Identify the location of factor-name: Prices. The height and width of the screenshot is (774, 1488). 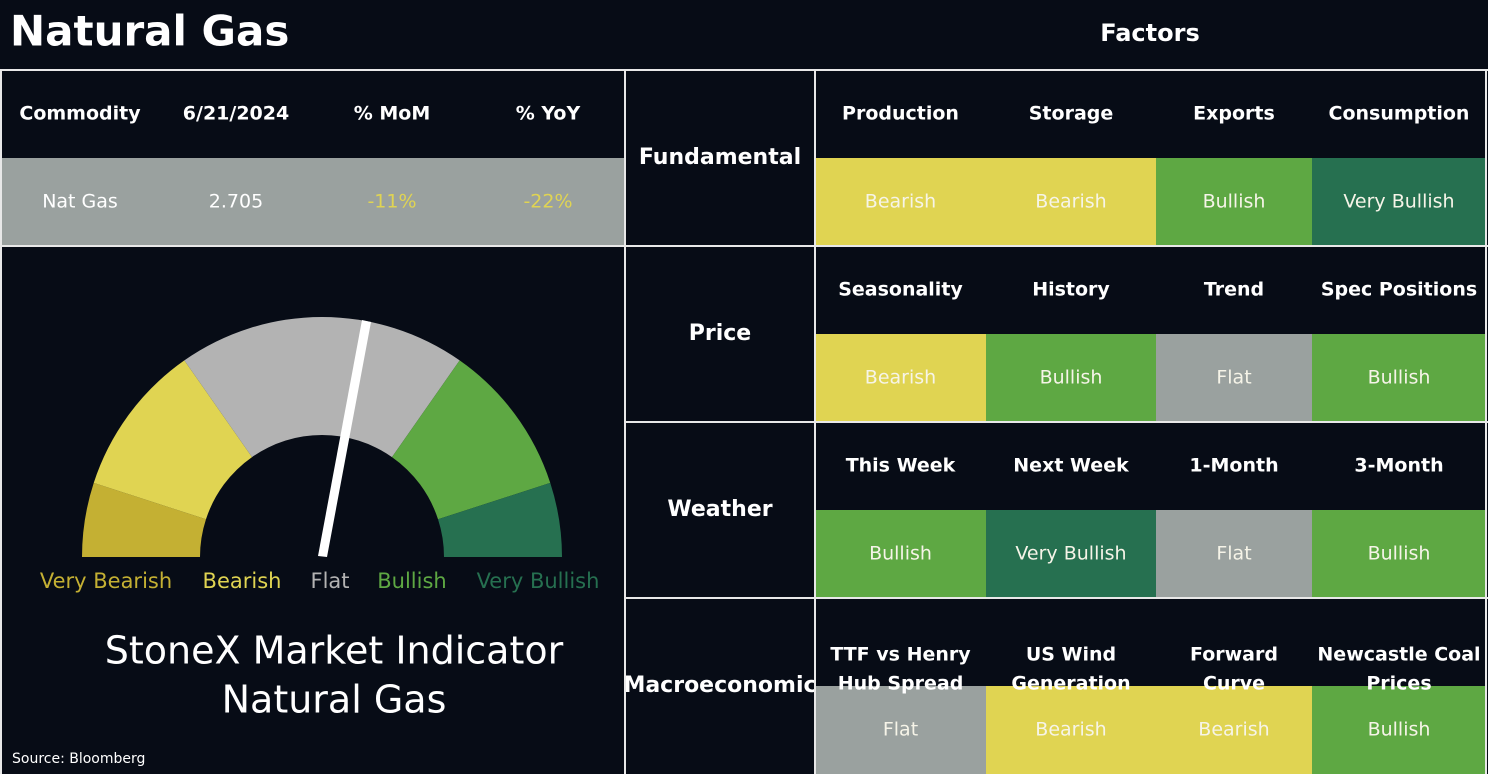
(1398, 684).